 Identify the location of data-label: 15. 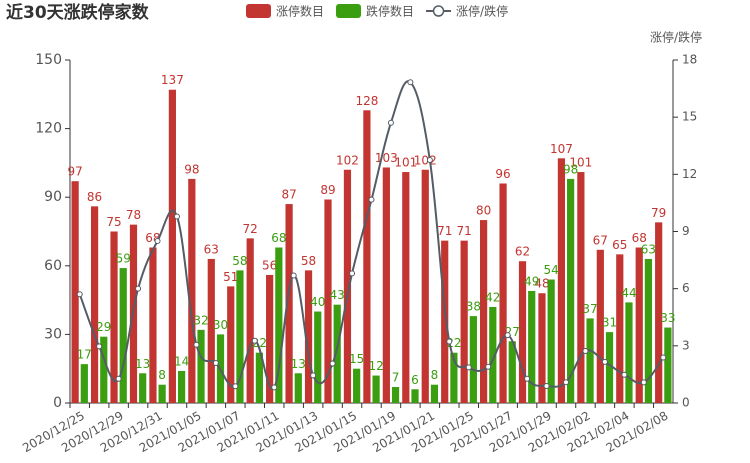
(356, 359).